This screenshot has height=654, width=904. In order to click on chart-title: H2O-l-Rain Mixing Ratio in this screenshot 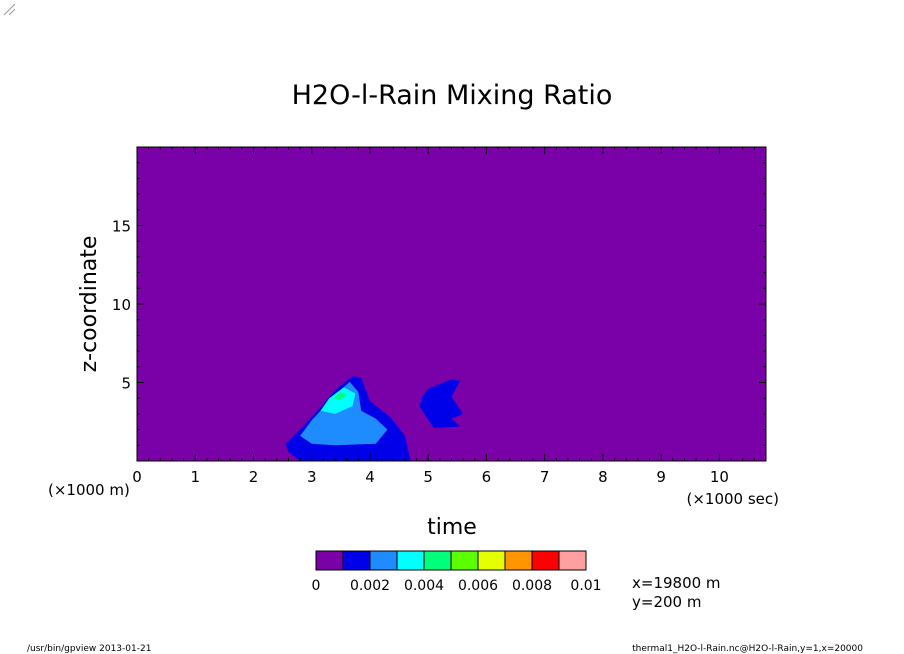, I will do `click(452, 95)`.